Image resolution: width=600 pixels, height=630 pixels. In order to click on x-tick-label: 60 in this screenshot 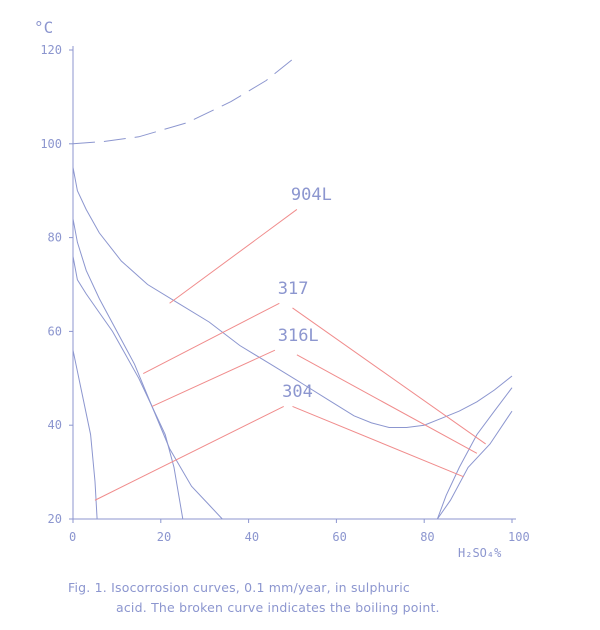, I will do `click(339, 537)`.